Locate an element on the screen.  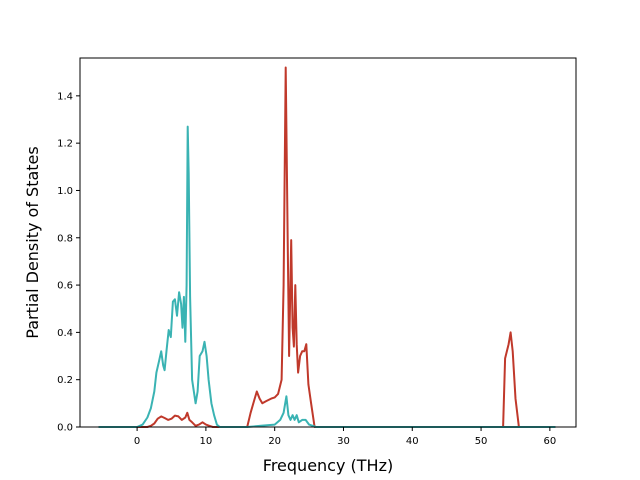
x-tick-label: 50 is located at coordinates (481, 441).